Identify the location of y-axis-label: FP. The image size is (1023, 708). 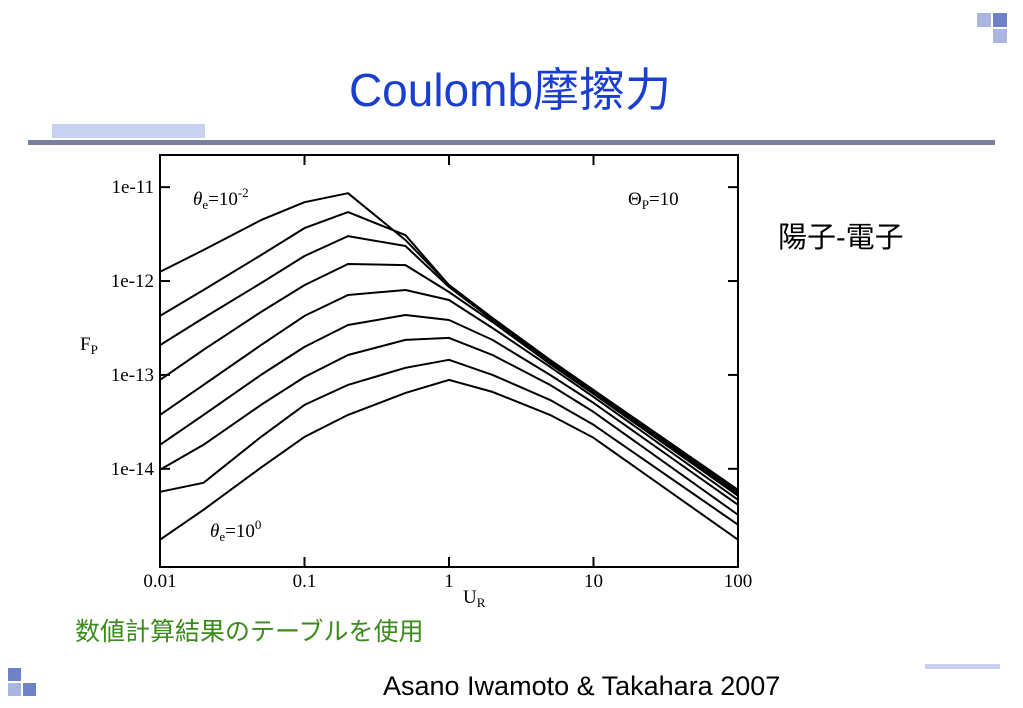
(89, 345).